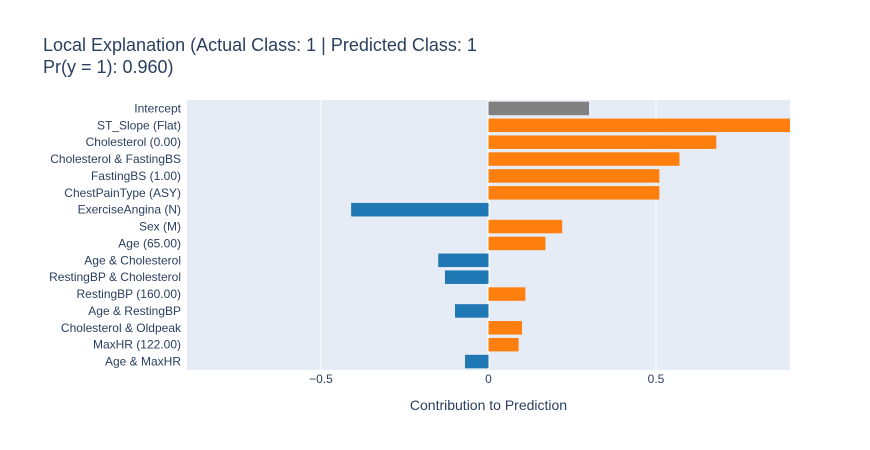 Image resolution: width=870 pixels, height=450 pixels. I want to click on y-category-label: ChestPainType (ASY), so click(122, 193).